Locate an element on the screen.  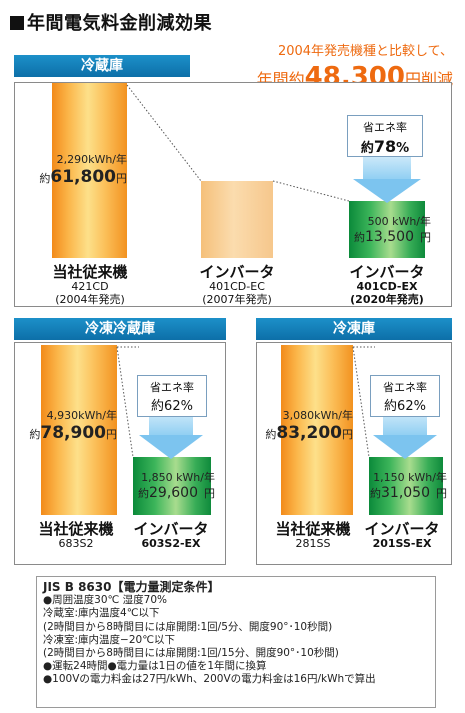
fridge-value-conventional: 2,290kWh/年 約61,800円 is located at coordinates (83, 170).